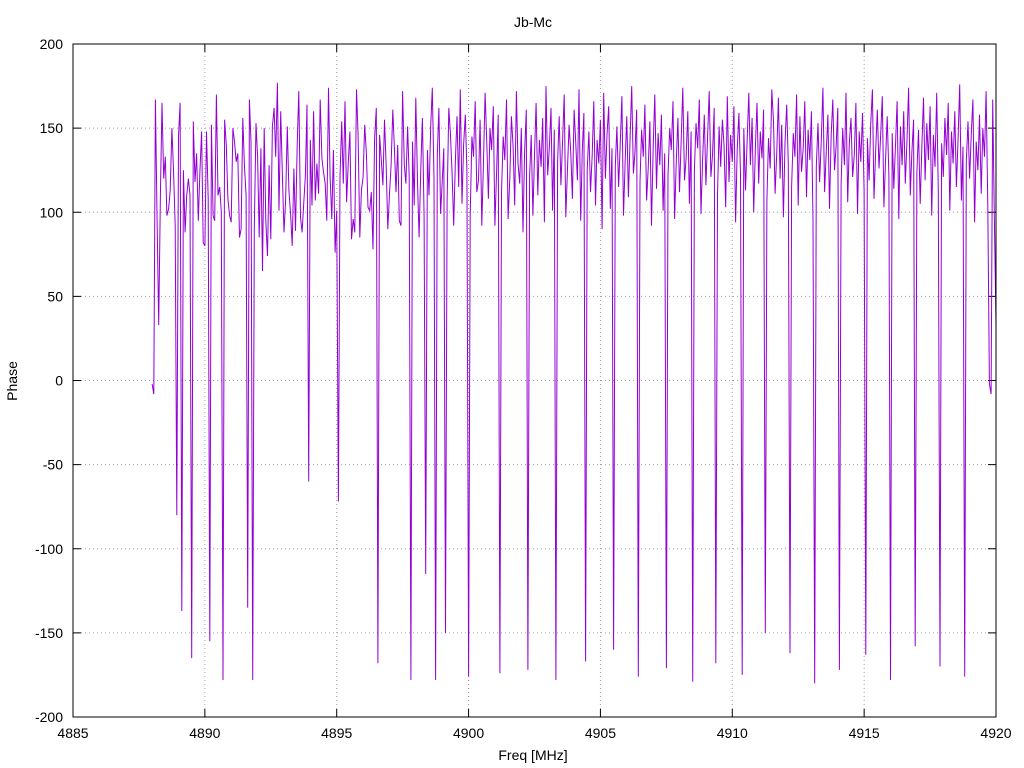  Describe the element at coordinates (12, 381) in the screenshot. I see `y-axis-label: Phase` at that location.